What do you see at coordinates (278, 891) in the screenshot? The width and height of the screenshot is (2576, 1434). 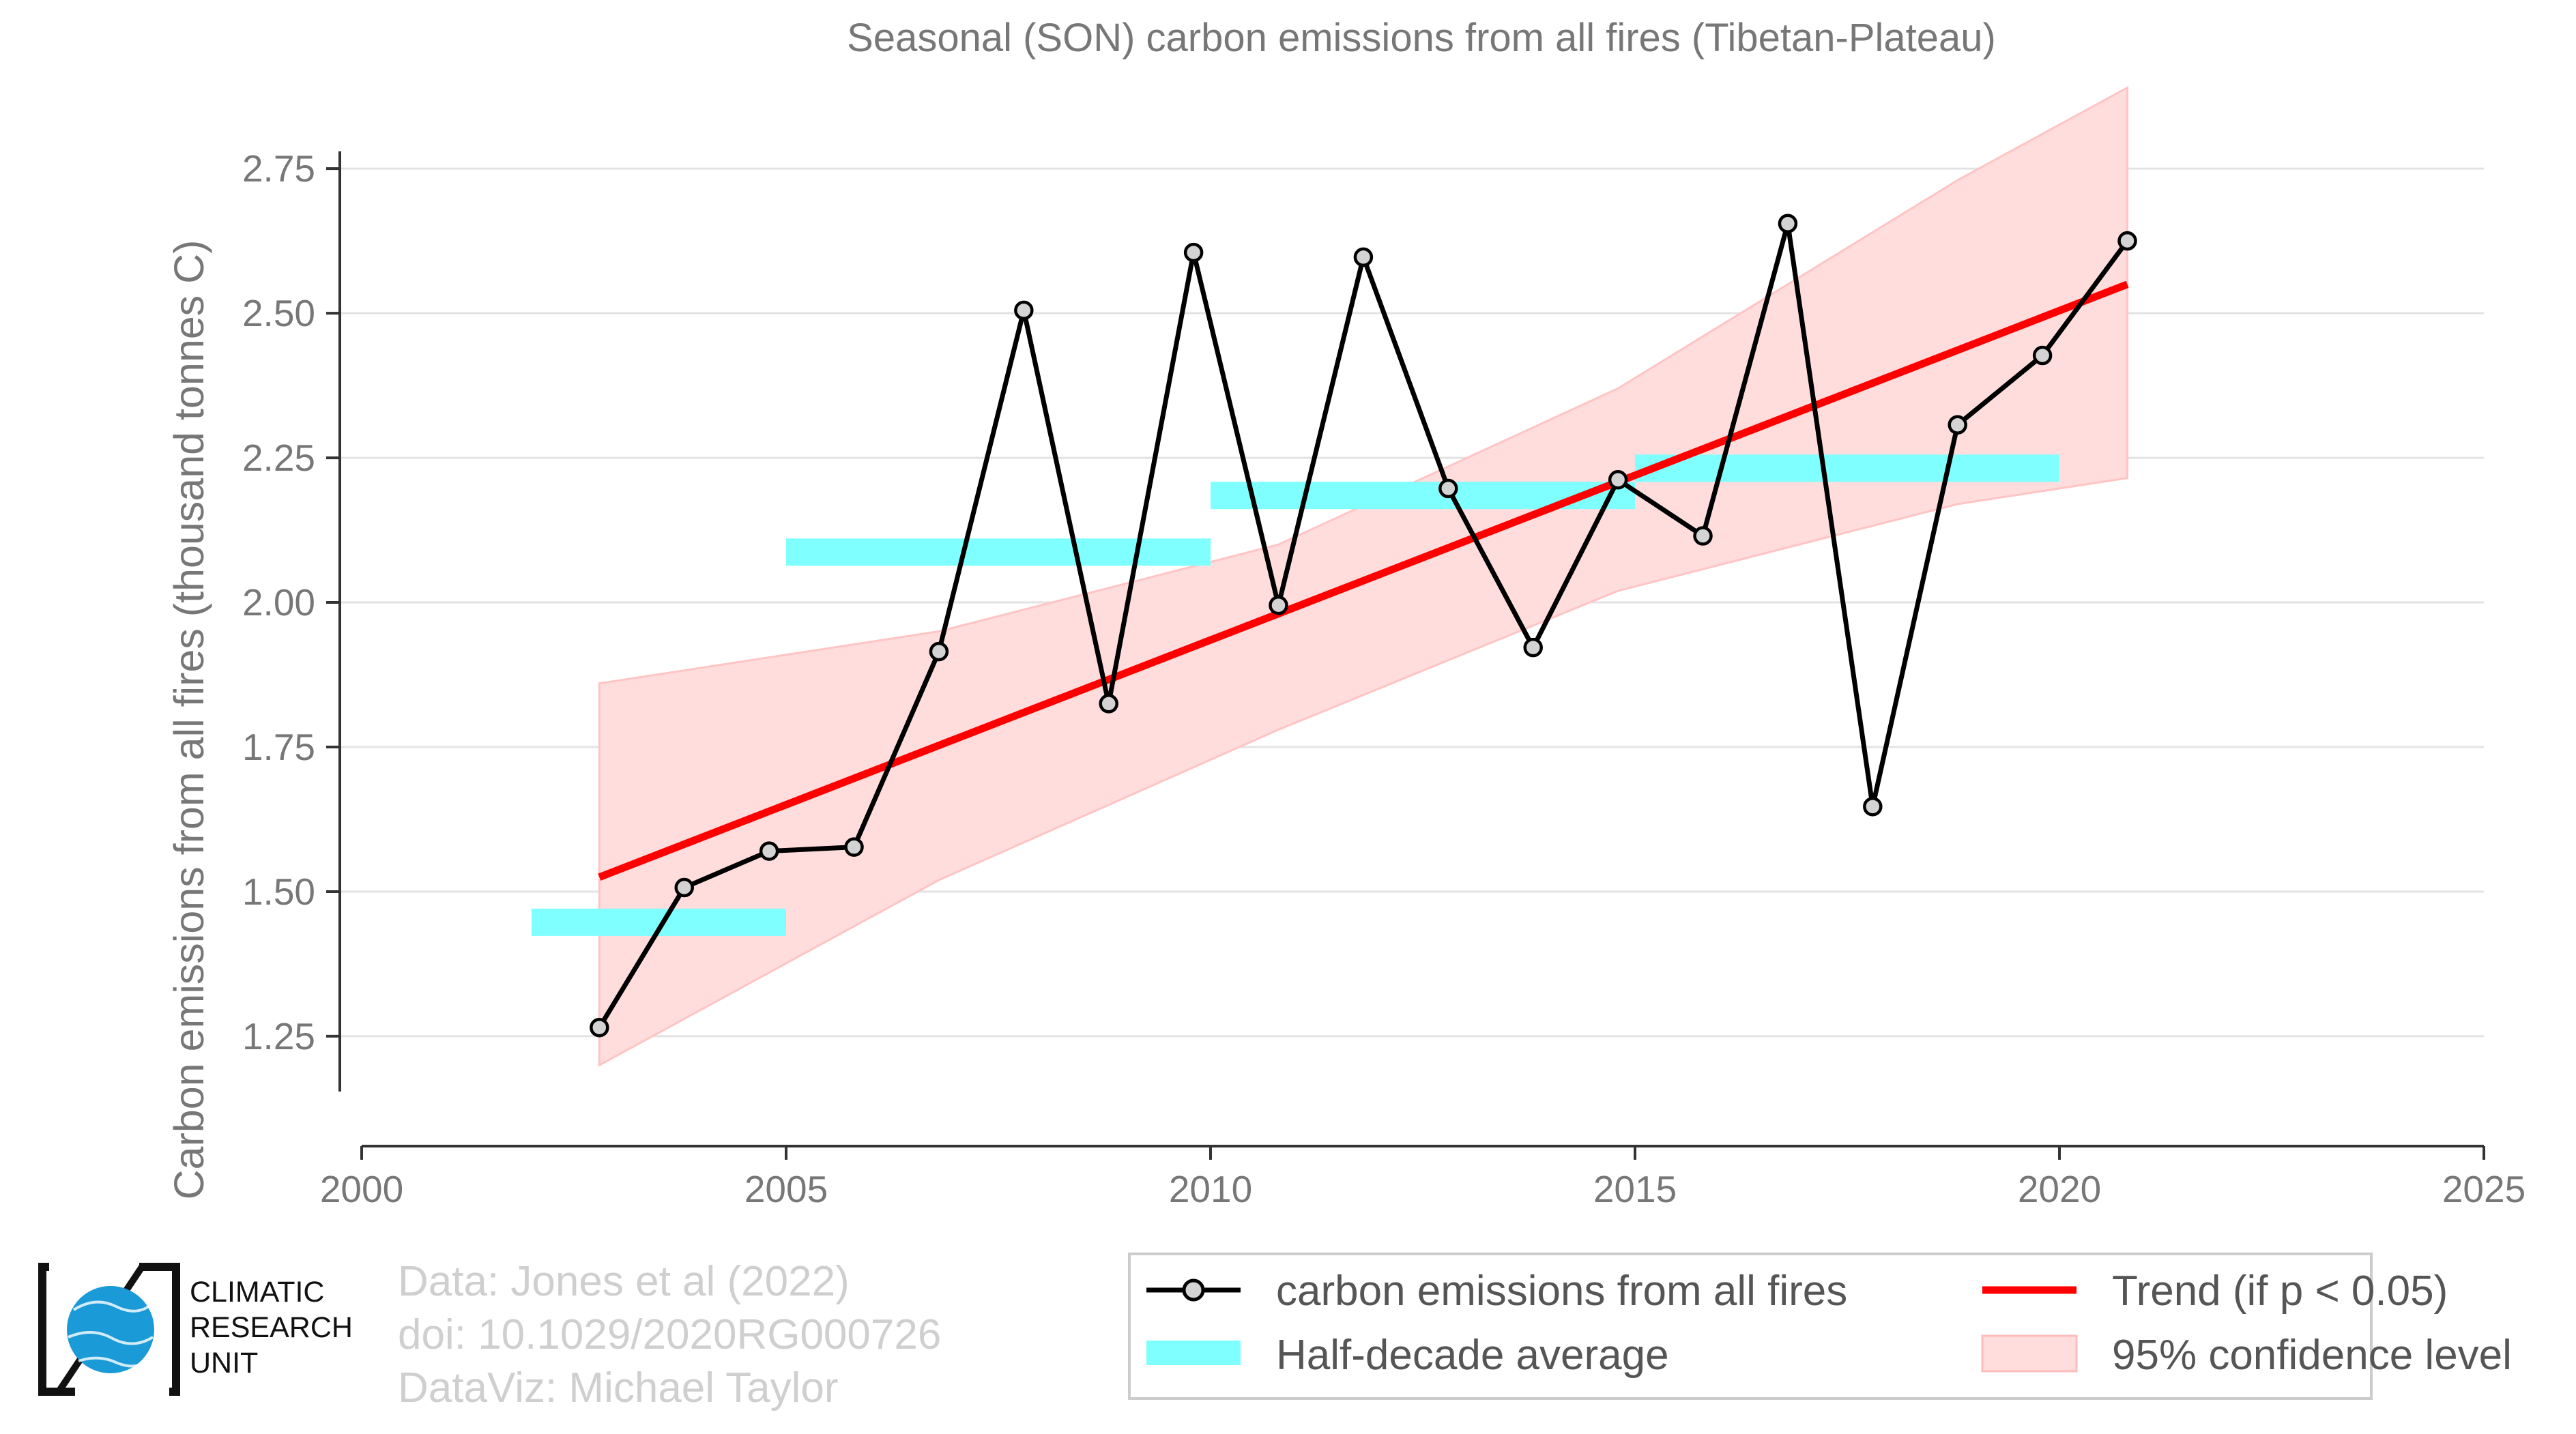 I see `y-tick-label: 1.50` at bounding box center [278, 891].